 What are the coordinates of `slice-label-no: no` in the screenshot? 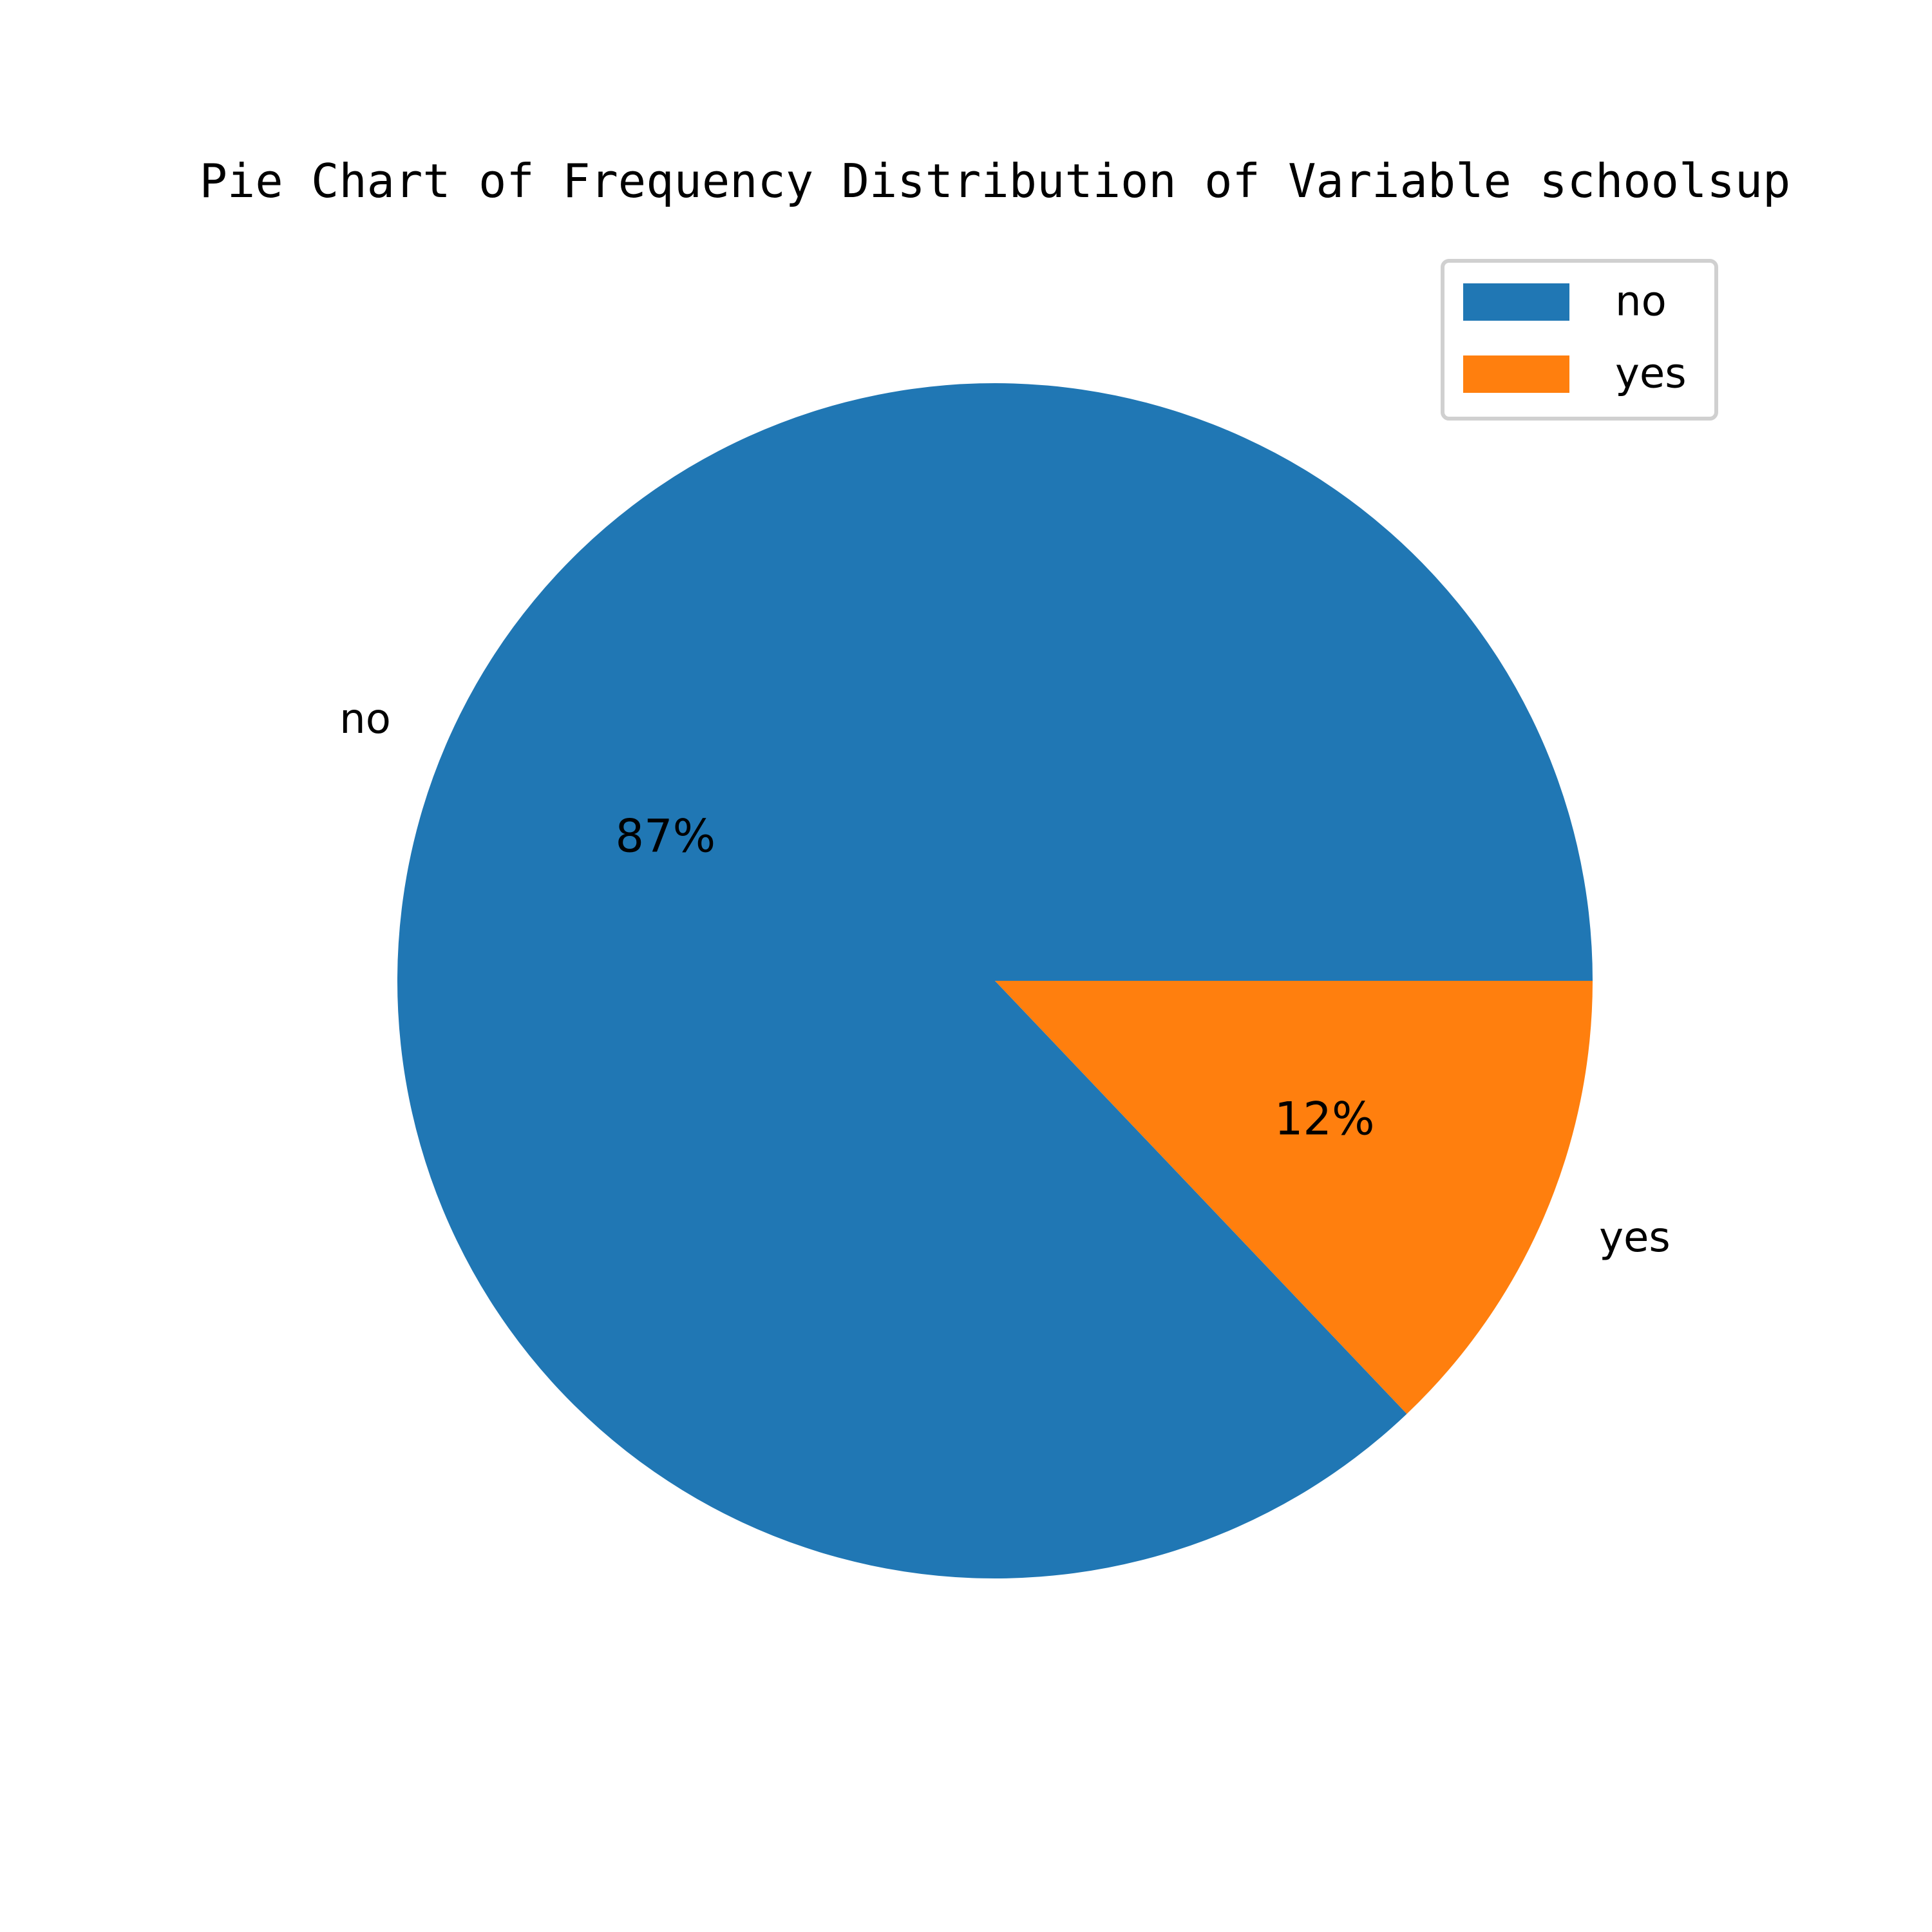 It's located at (365, 719).